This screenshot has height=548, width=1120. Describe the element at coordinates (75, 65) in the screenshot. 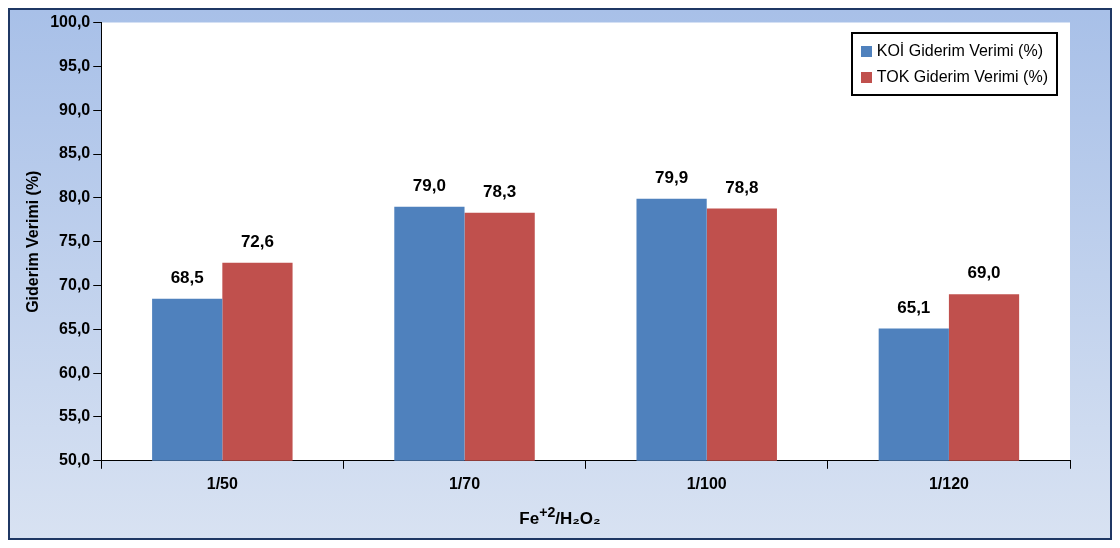

I see `y-tick-label: 95,0` at that location.